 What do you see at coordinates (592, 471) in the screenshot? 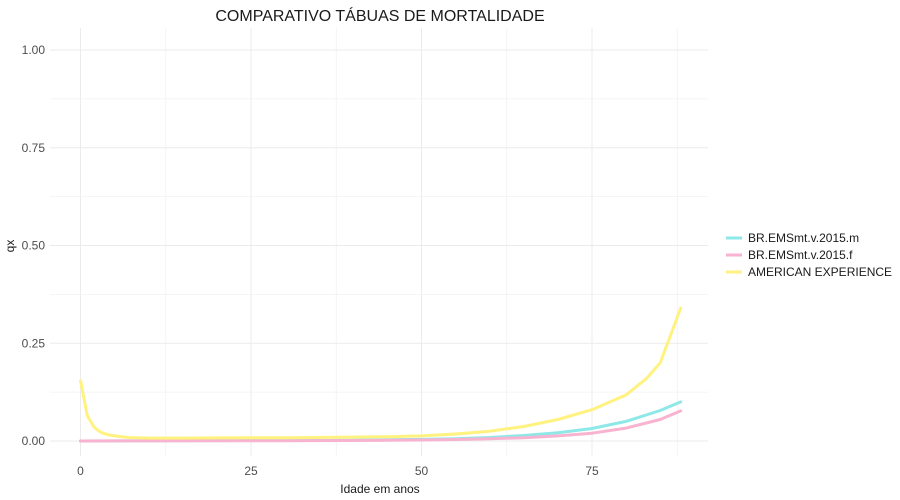
I see `x-tick-label: 75` at bounding box center [592, 471].